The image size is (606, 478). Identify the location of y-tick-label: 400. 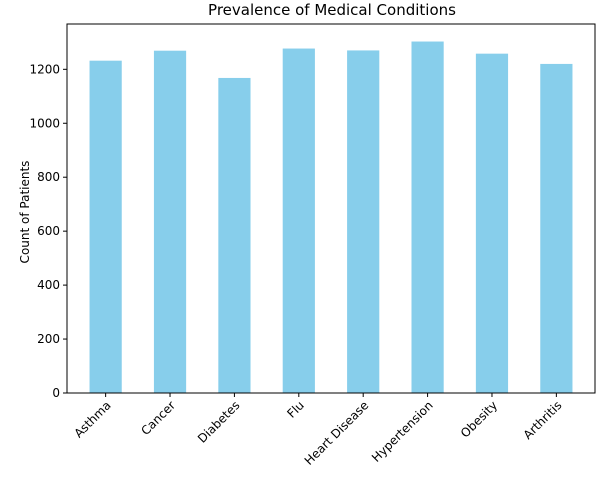
(48, 285).